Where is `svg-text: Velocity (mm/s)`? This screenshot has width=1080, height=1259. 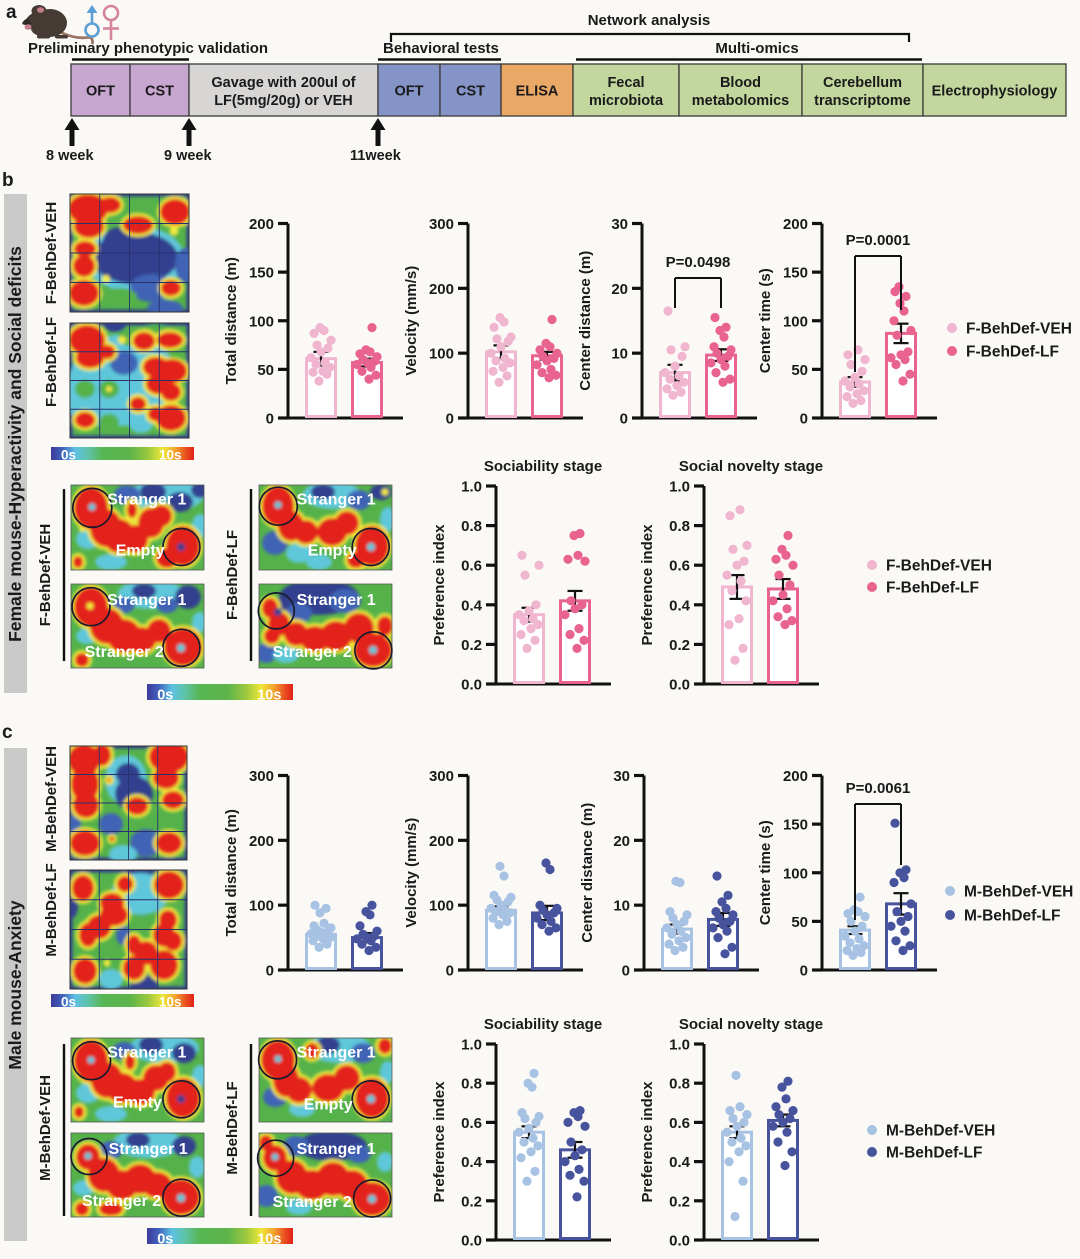
svg-text: Velocity (mm/s) is located at coordinates (411, 873).